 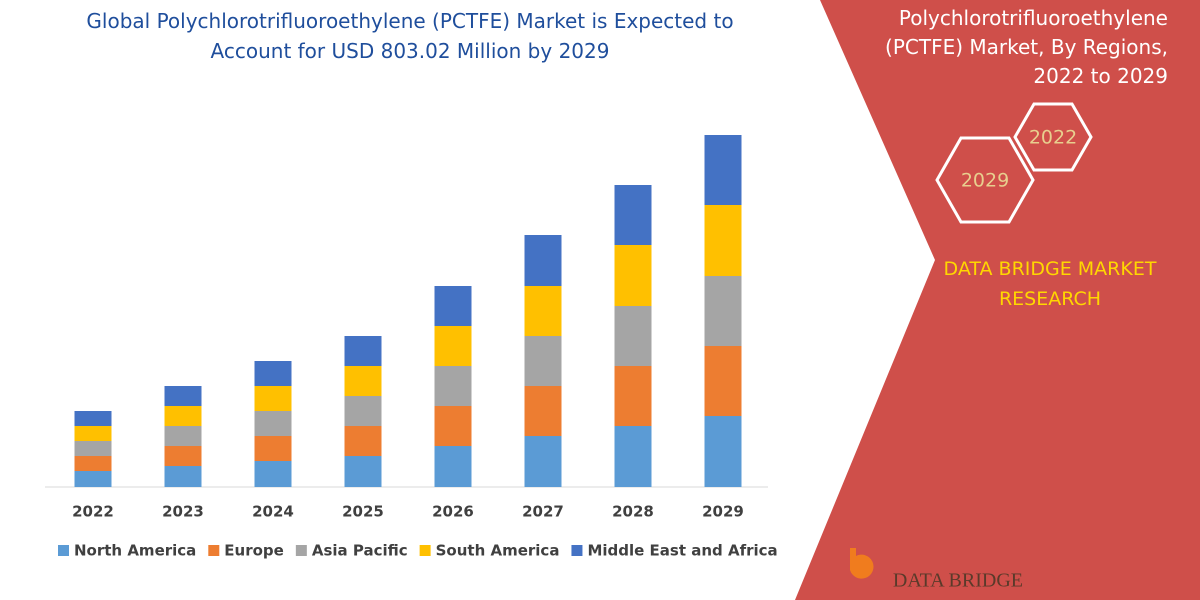 What do you see at coordinates (862, 563) in the screenshot?
I see `logo-icon` at bounding box center [862, 563].